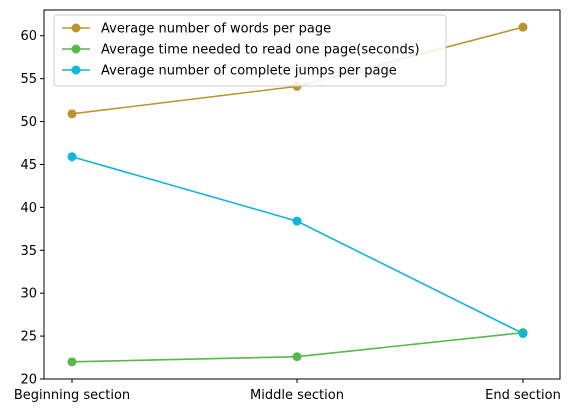 This screenshot has height=413, width=573. Describe the element at coordinates (28, 165) in the screenshot. I see `y-tick-label: 45` at that location.